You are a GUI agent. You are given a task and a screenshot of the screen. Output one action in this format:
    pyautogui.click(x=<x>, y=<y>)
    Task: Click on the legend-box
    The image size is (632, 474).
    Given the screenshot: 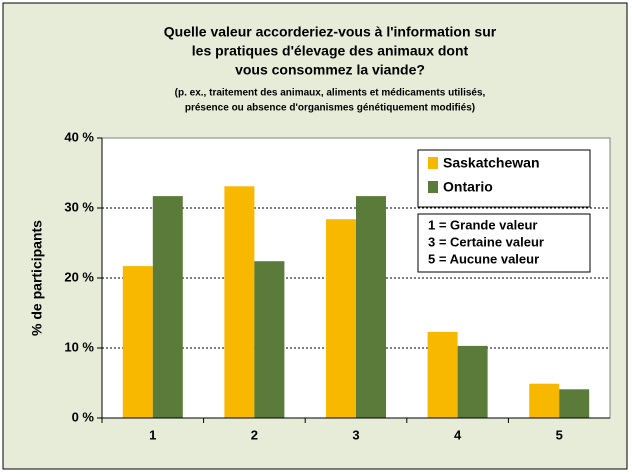 What is the action you would take?
    pyautogui.click(x=504, y=178)
    